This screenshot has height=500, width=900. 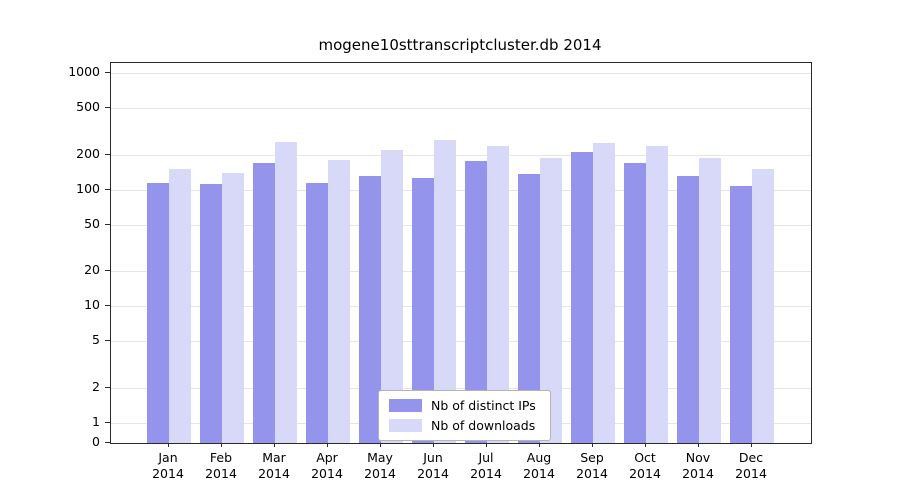 I want to click on x-tick-label-apr: Apr 2014, so click(x=327, y=465).